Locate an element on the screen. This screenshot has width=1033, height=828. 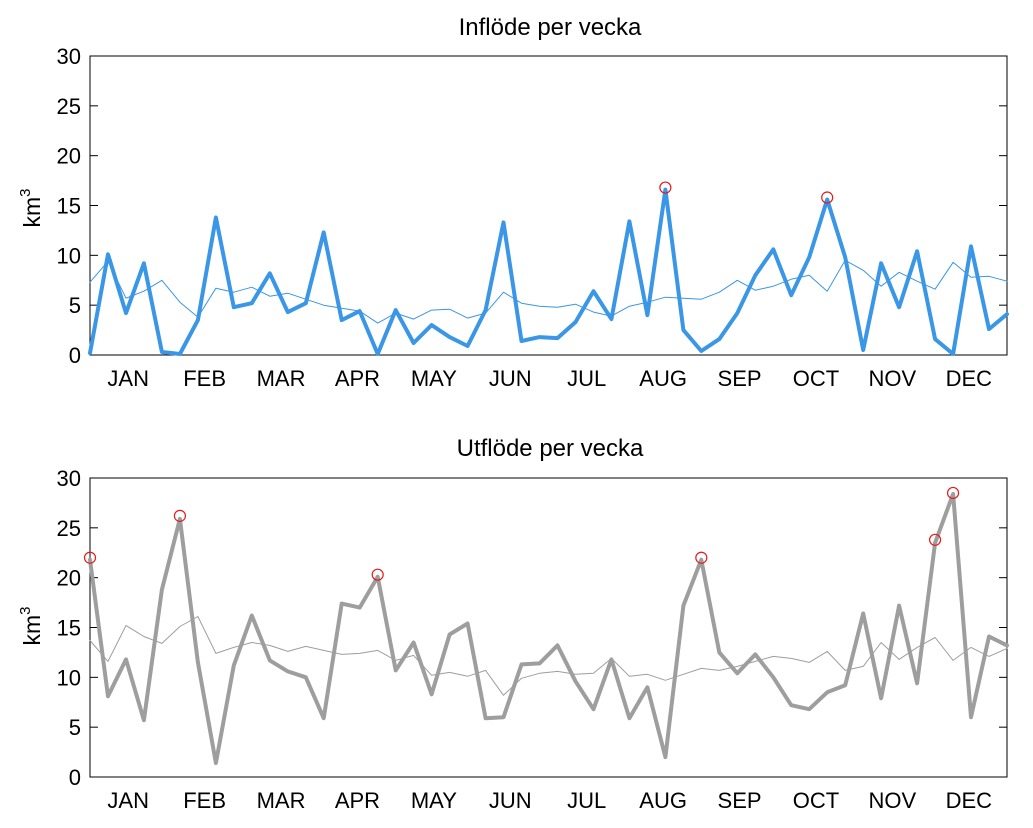
outflow-month-label: JAN is located at coordinates (128, 800).